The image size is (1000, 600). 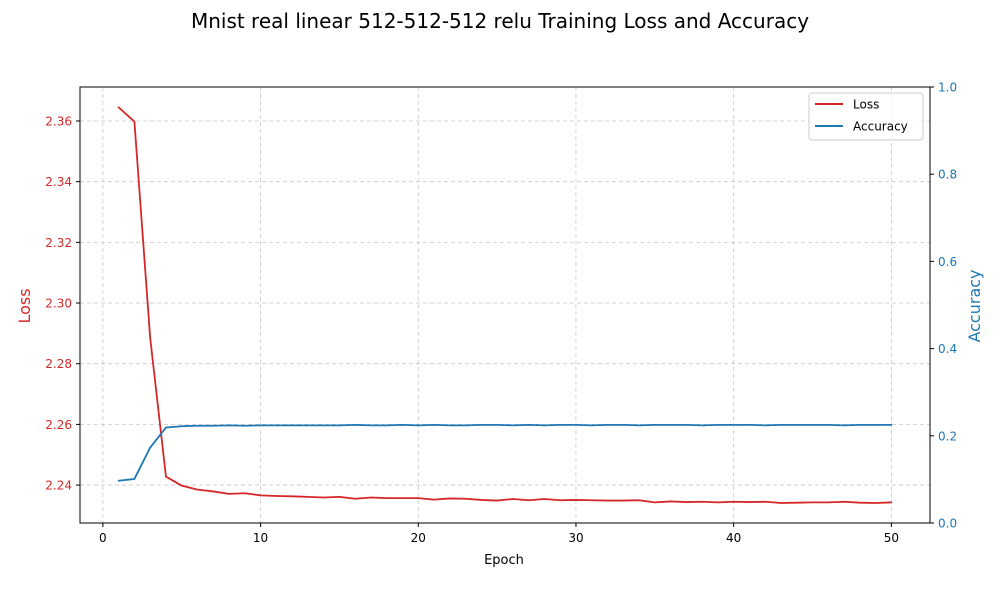 What do you see at coordinates (24, 305) in the screenshot?
I see `y-axis-label-left: Loss` at bounding box center [24, 305].